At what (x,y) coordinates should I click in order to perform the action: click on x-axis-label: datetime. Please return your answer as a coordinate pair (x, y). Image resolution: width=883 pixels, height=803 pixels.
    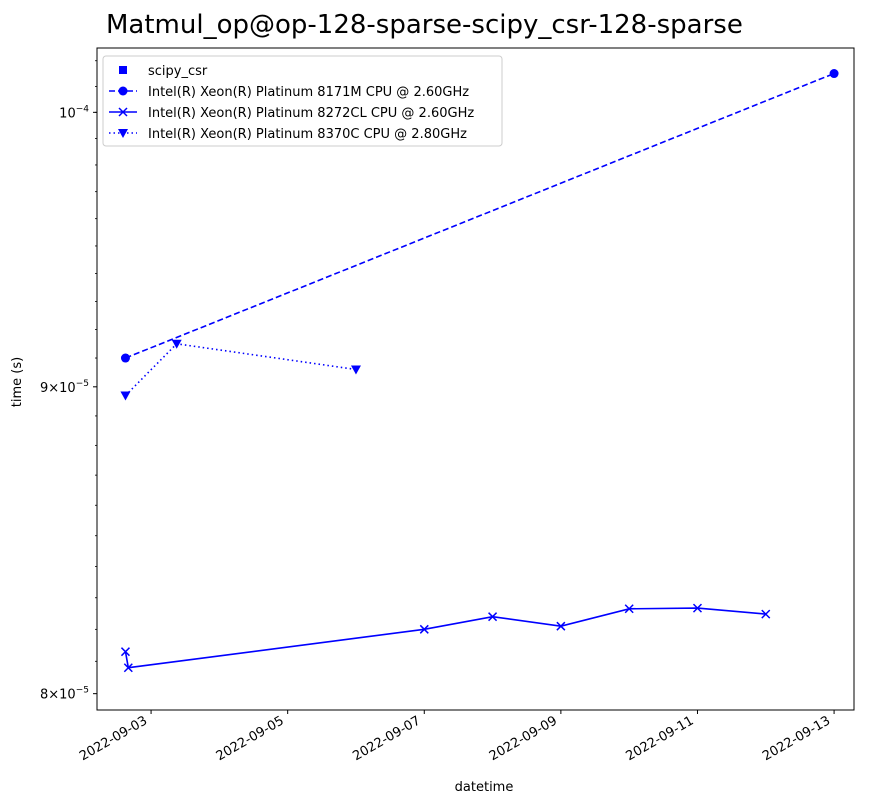
    Looking at the image, I should click on (484, 787).